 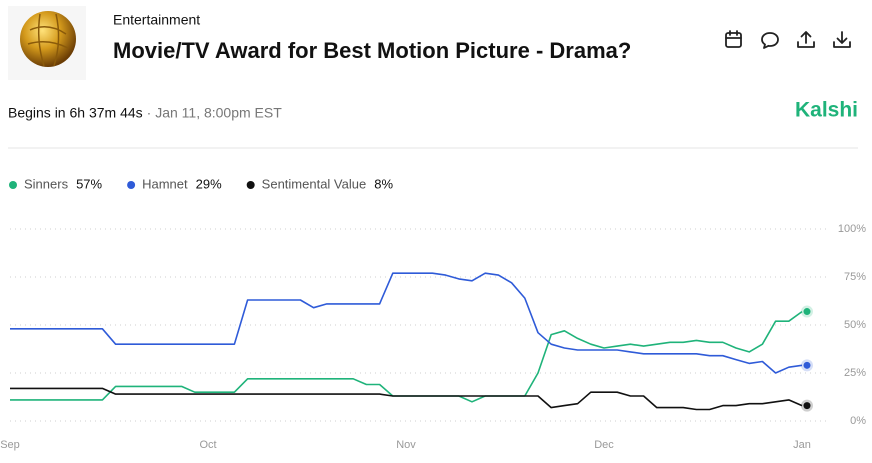 I want to click on x-tick-label: Oct, so click(x=207, y=445).